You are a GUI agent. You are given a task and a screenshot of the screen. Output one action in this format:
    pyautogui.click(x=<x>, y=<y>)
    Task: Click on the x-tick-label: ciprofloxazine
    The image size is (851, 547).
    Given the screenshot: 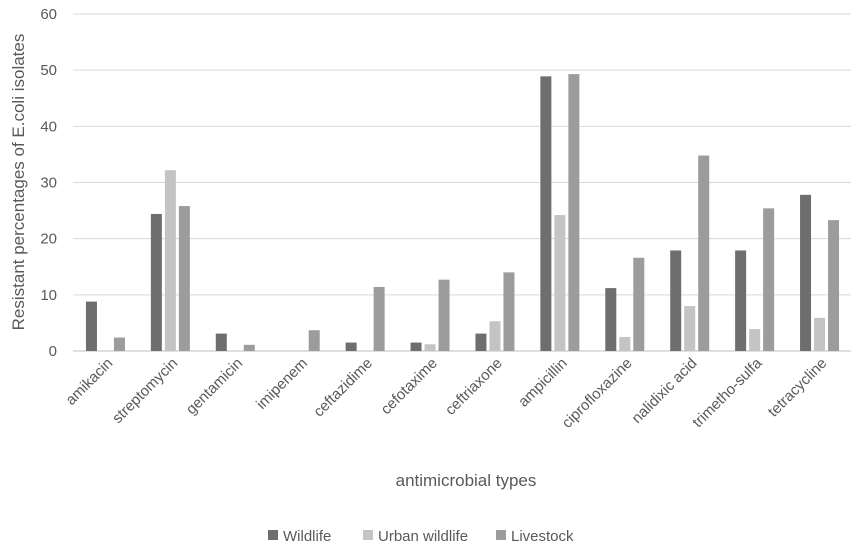 What is the action you would take?
    pyautogui.click(x=597, y=393)
    